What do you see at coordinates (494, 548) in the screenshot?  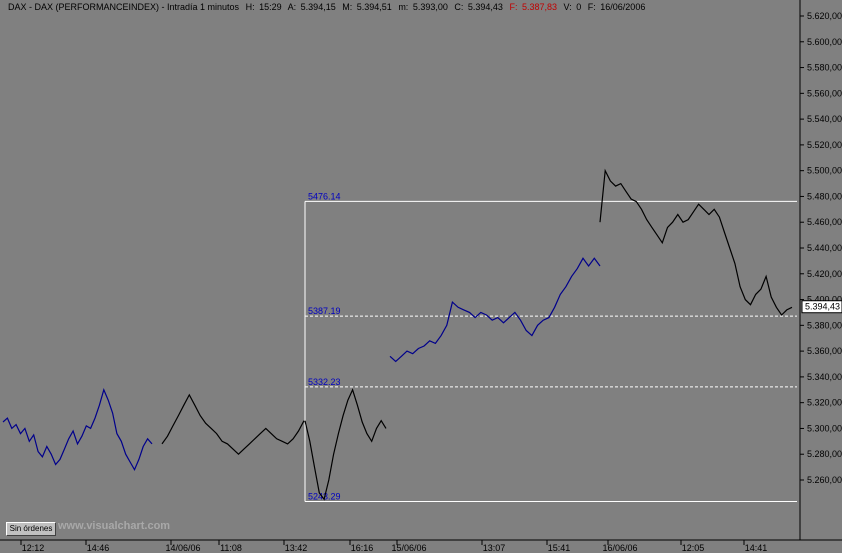 I see `time-tick-label: 13:07` at bounding box center [494, 548].